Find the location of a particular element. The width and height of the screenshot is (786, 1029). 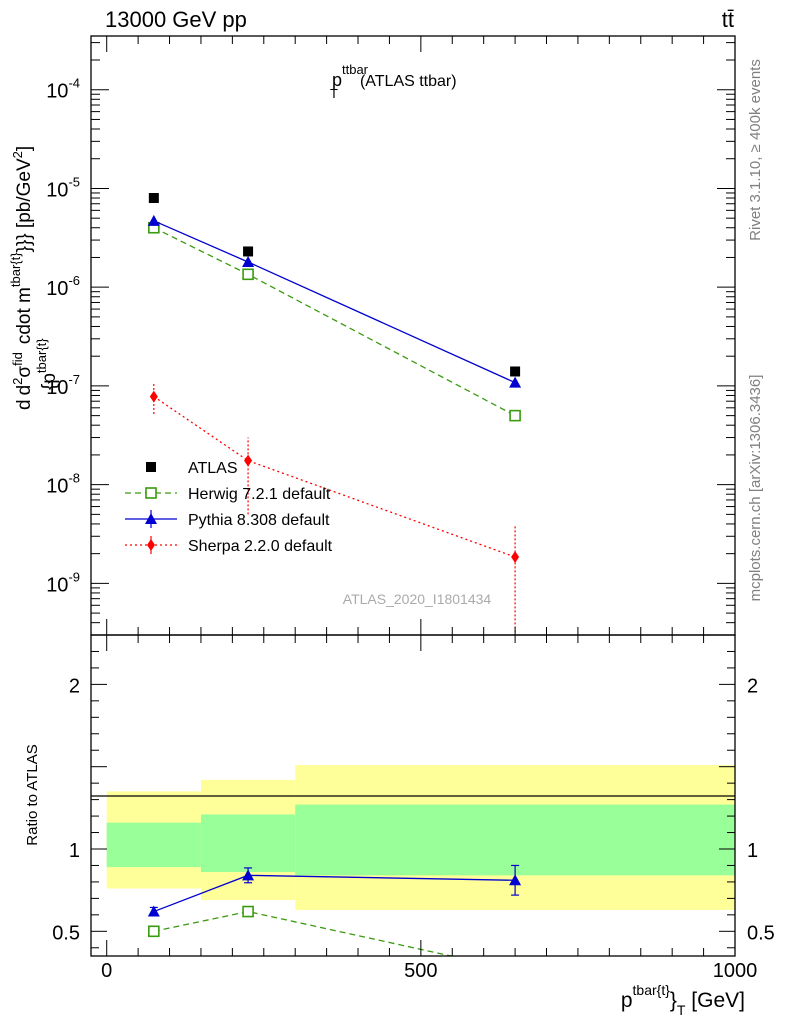

herwig-line is located at coordinates (334, 322).